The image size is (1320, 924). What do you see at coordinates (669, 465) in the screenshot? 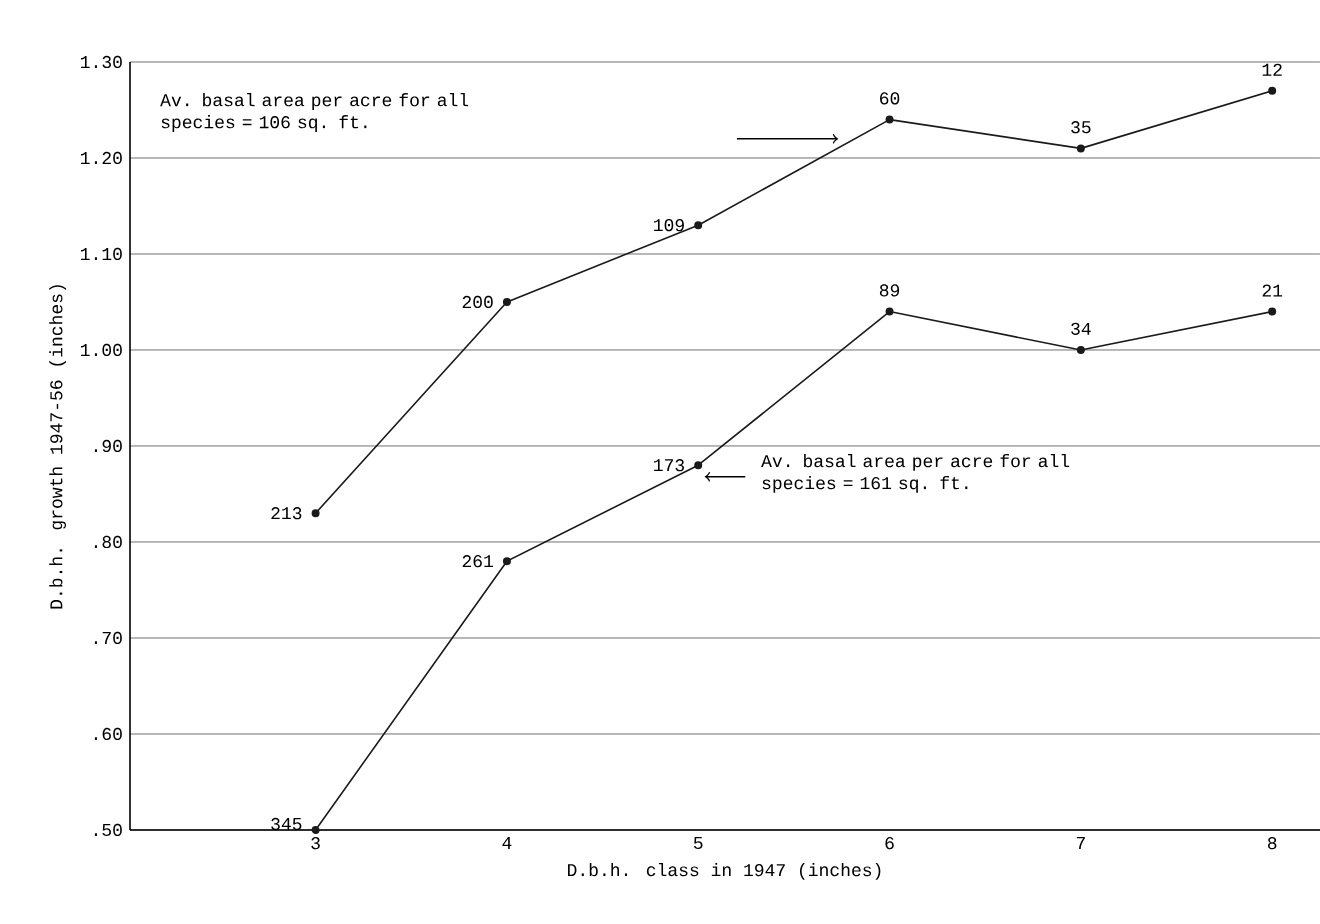
I see `annotation: 173` at bounding box center [669, 465].